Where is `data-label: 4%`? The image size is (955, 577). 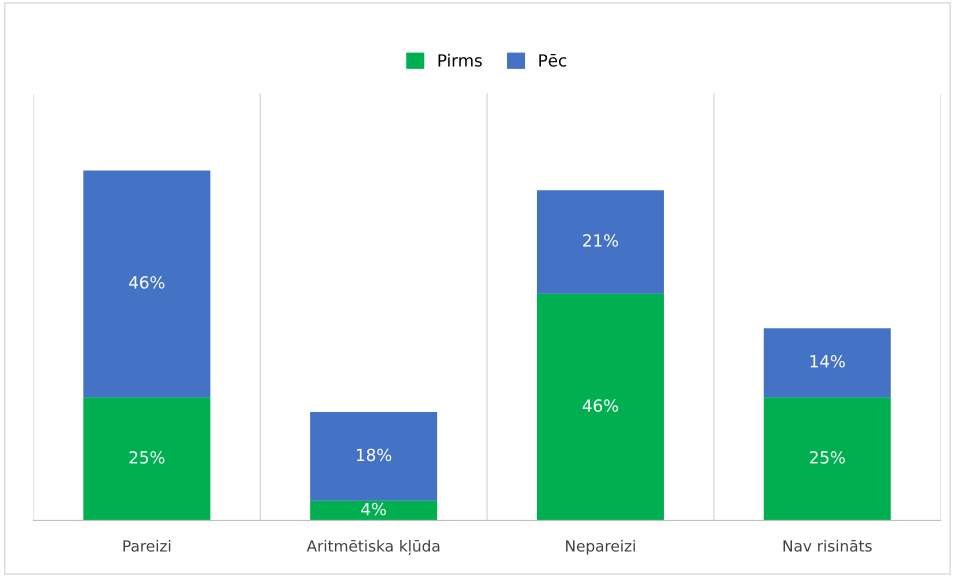
data-label: 4% is located at coordinates (373, 509).